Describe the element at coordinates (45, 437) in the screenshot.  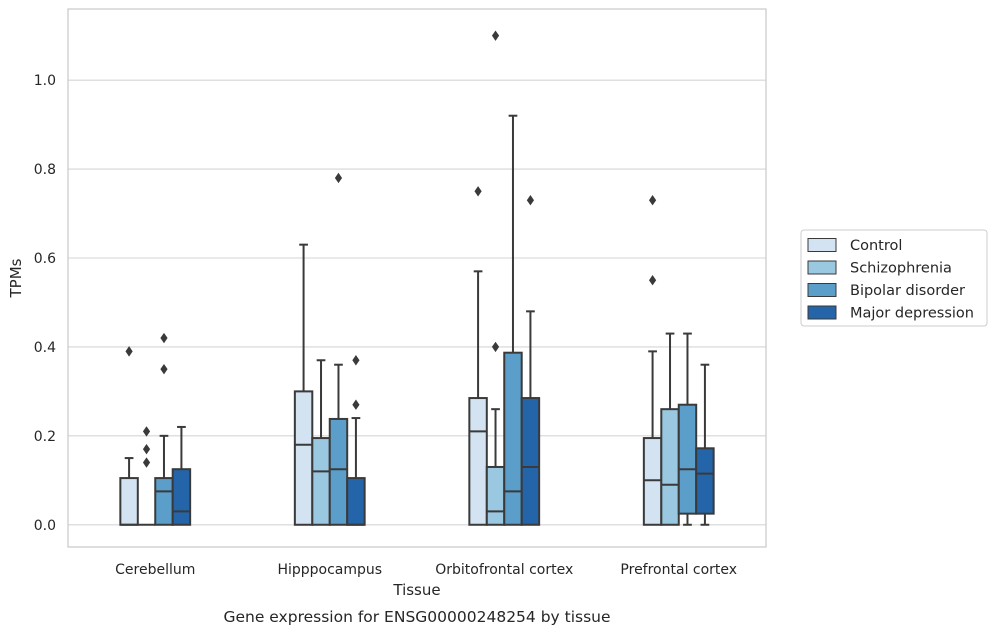
I see `y-tick-label: 0.2` at that location.